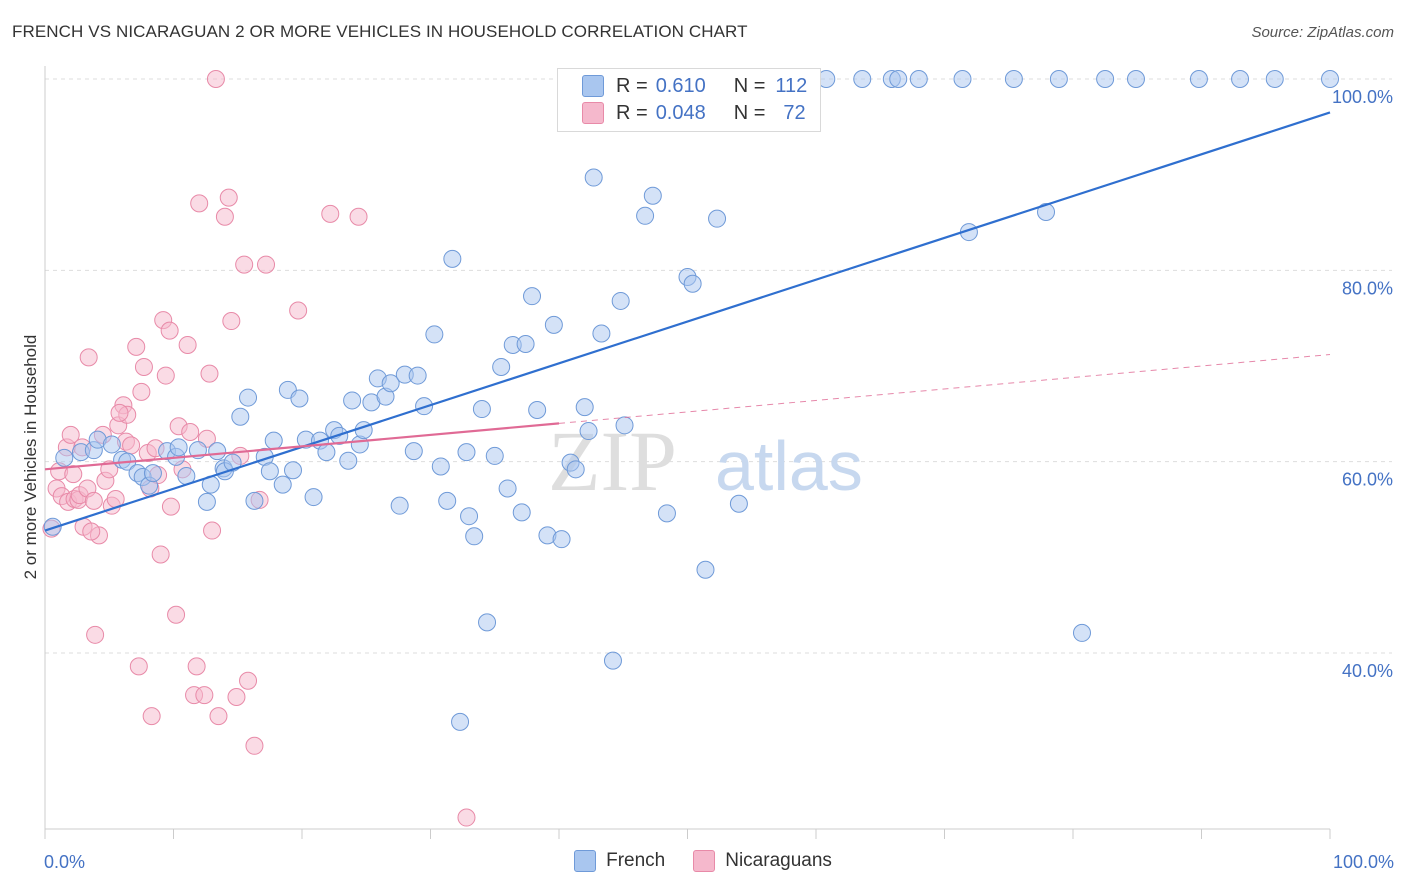 The image size is (1406, 892). What do you see at coordinates (64, 862) in the screenshot?
I see `x-tick-label-min: 0.0%` at bounding box center [64, 862].